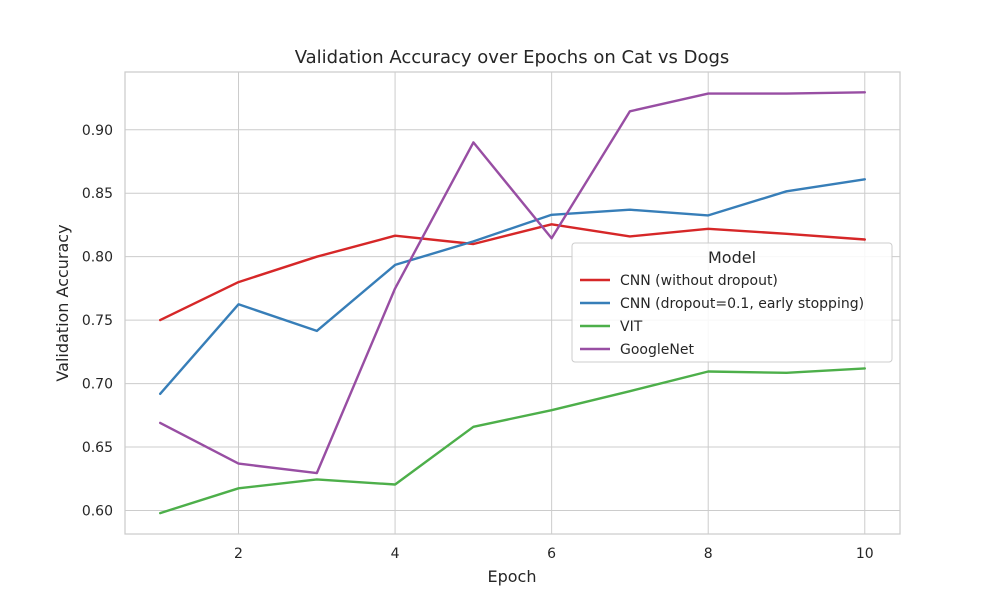 This screenshot has width=1000, height=604. I want to click on legend-box, so click(732, 302).